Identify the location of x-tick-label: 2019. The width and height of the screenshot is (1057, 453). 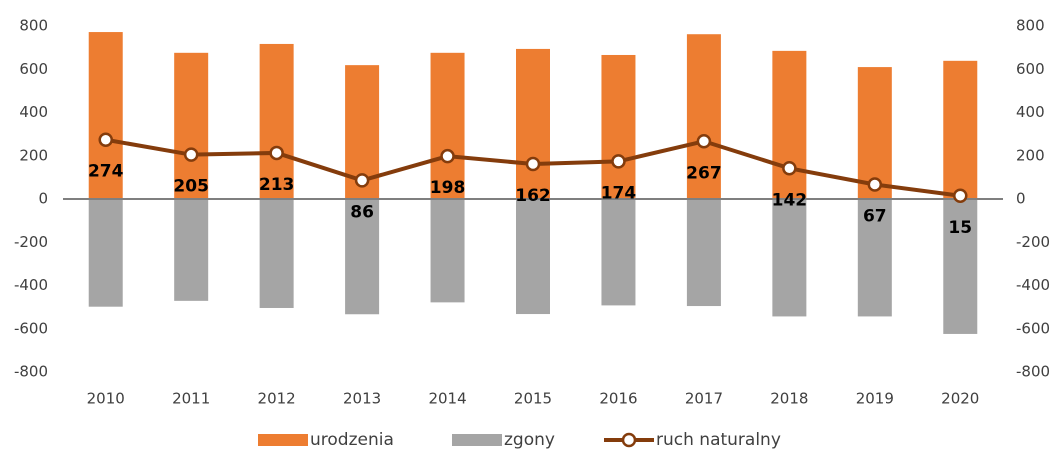
(875, 399).